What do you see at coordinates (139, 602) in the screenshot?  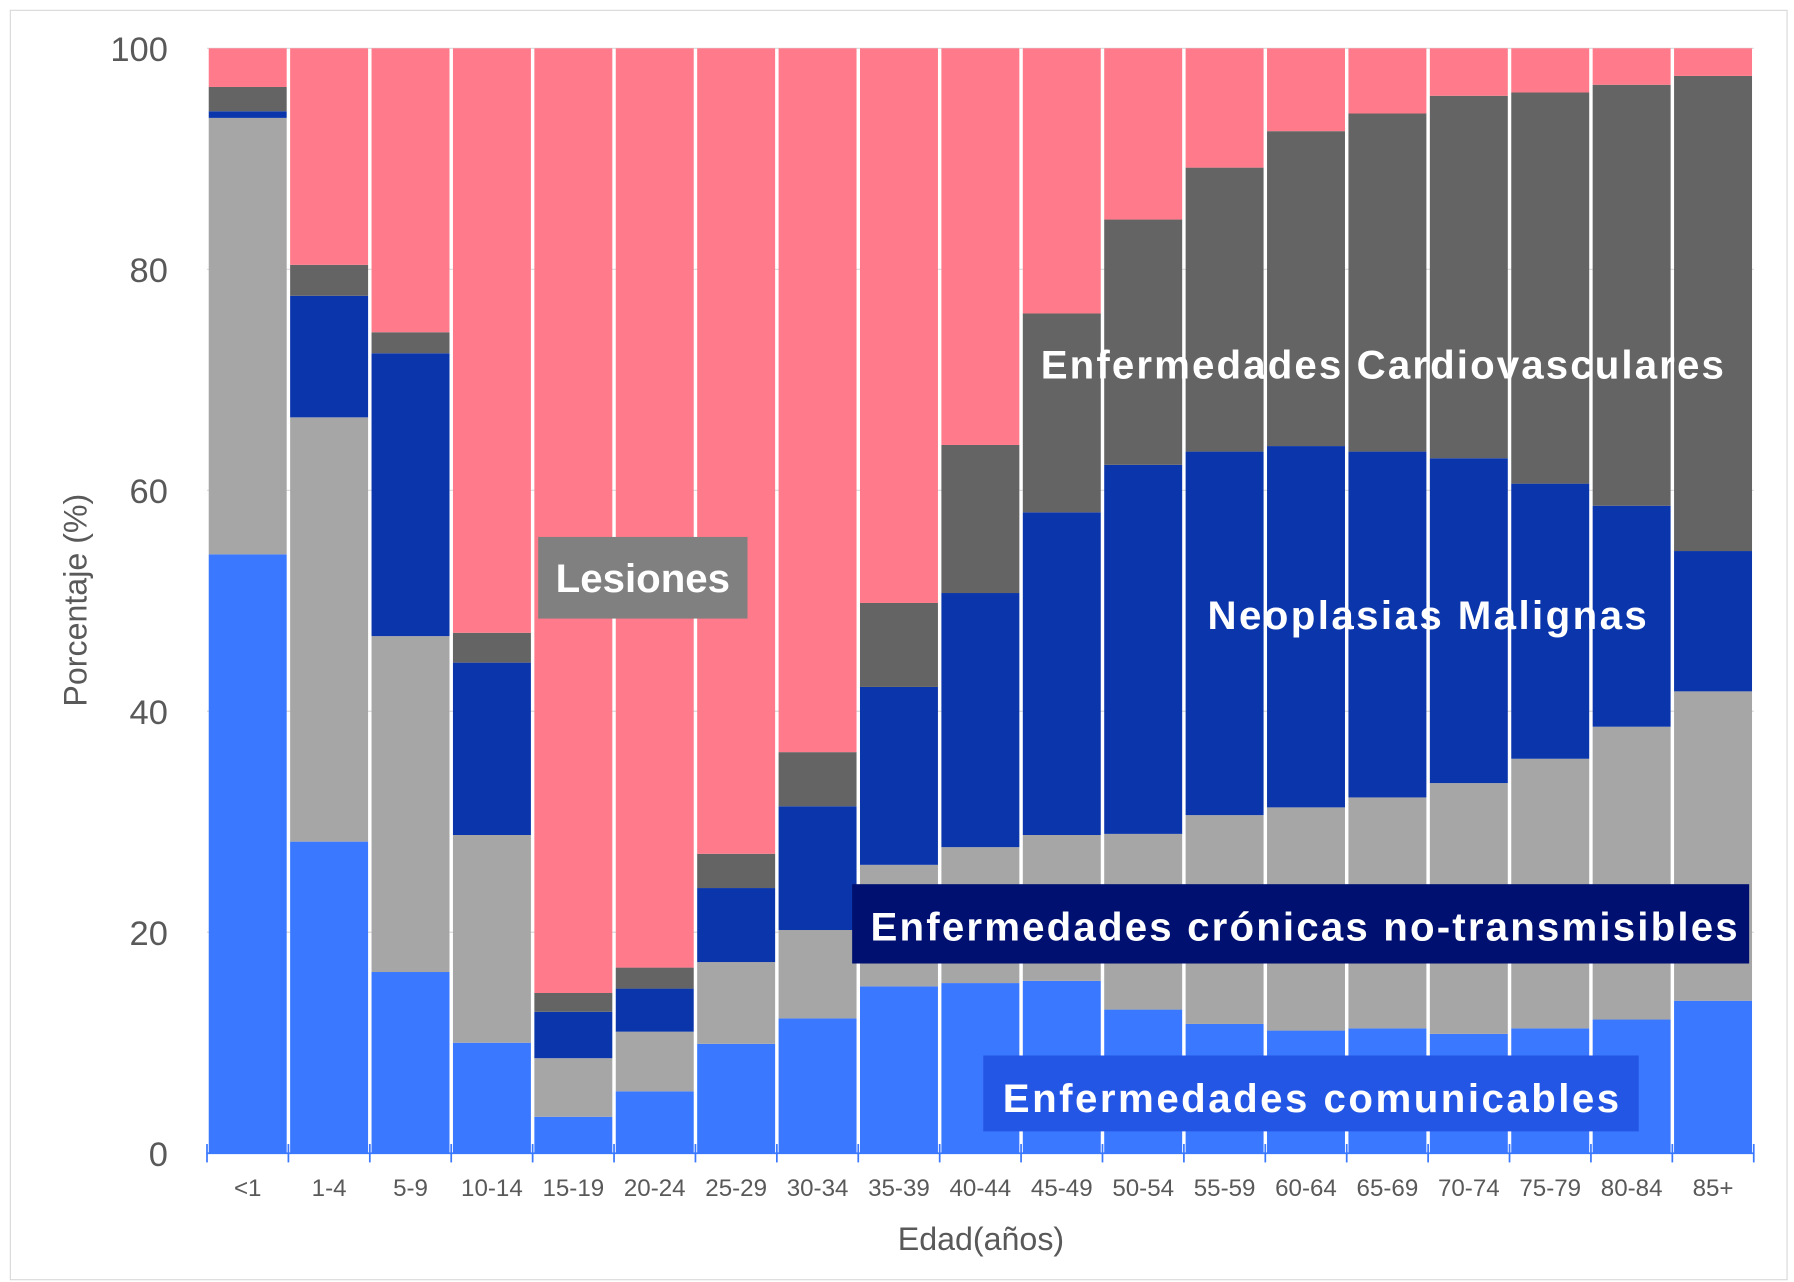 I see `y-axis-ticks: 0 20 40 60 80 100` at bounding box center [139, 602].